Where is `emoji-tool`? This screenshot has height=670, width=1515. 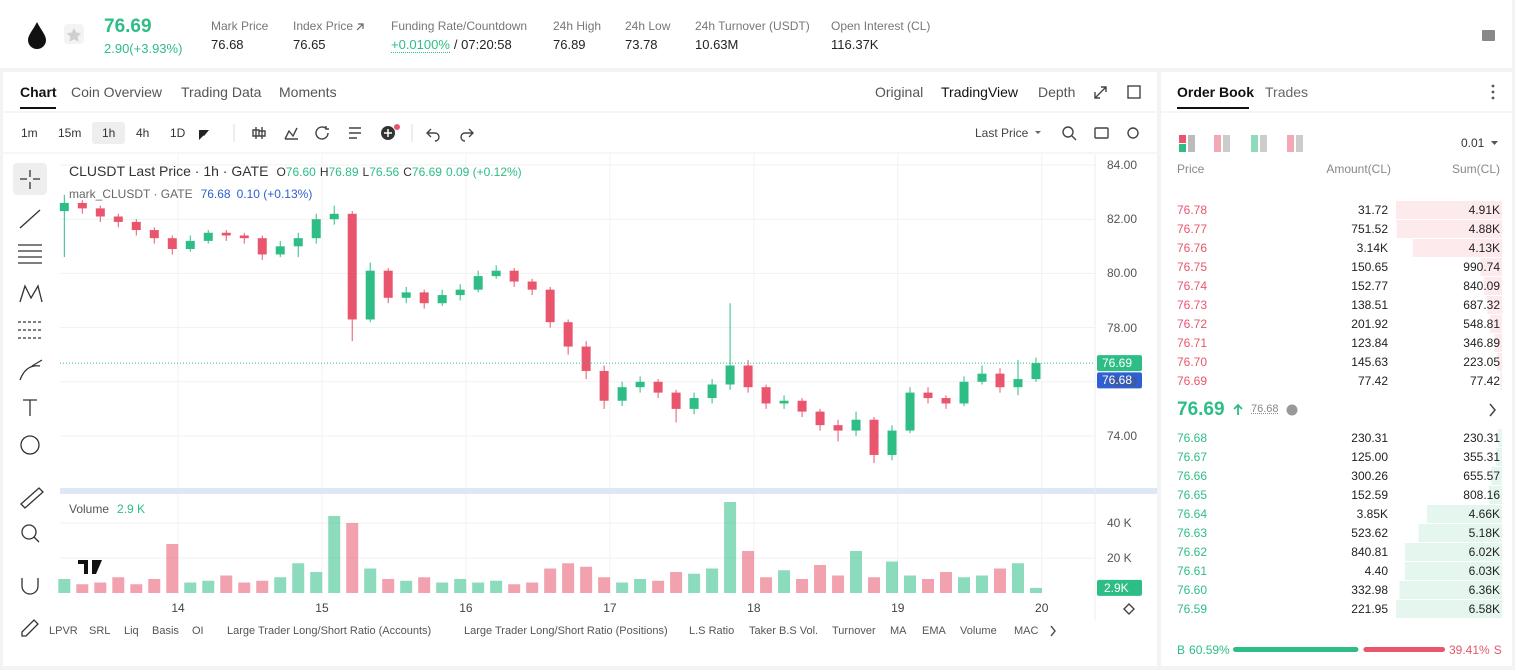 emoji-tool is located at coordinates (30, 445).